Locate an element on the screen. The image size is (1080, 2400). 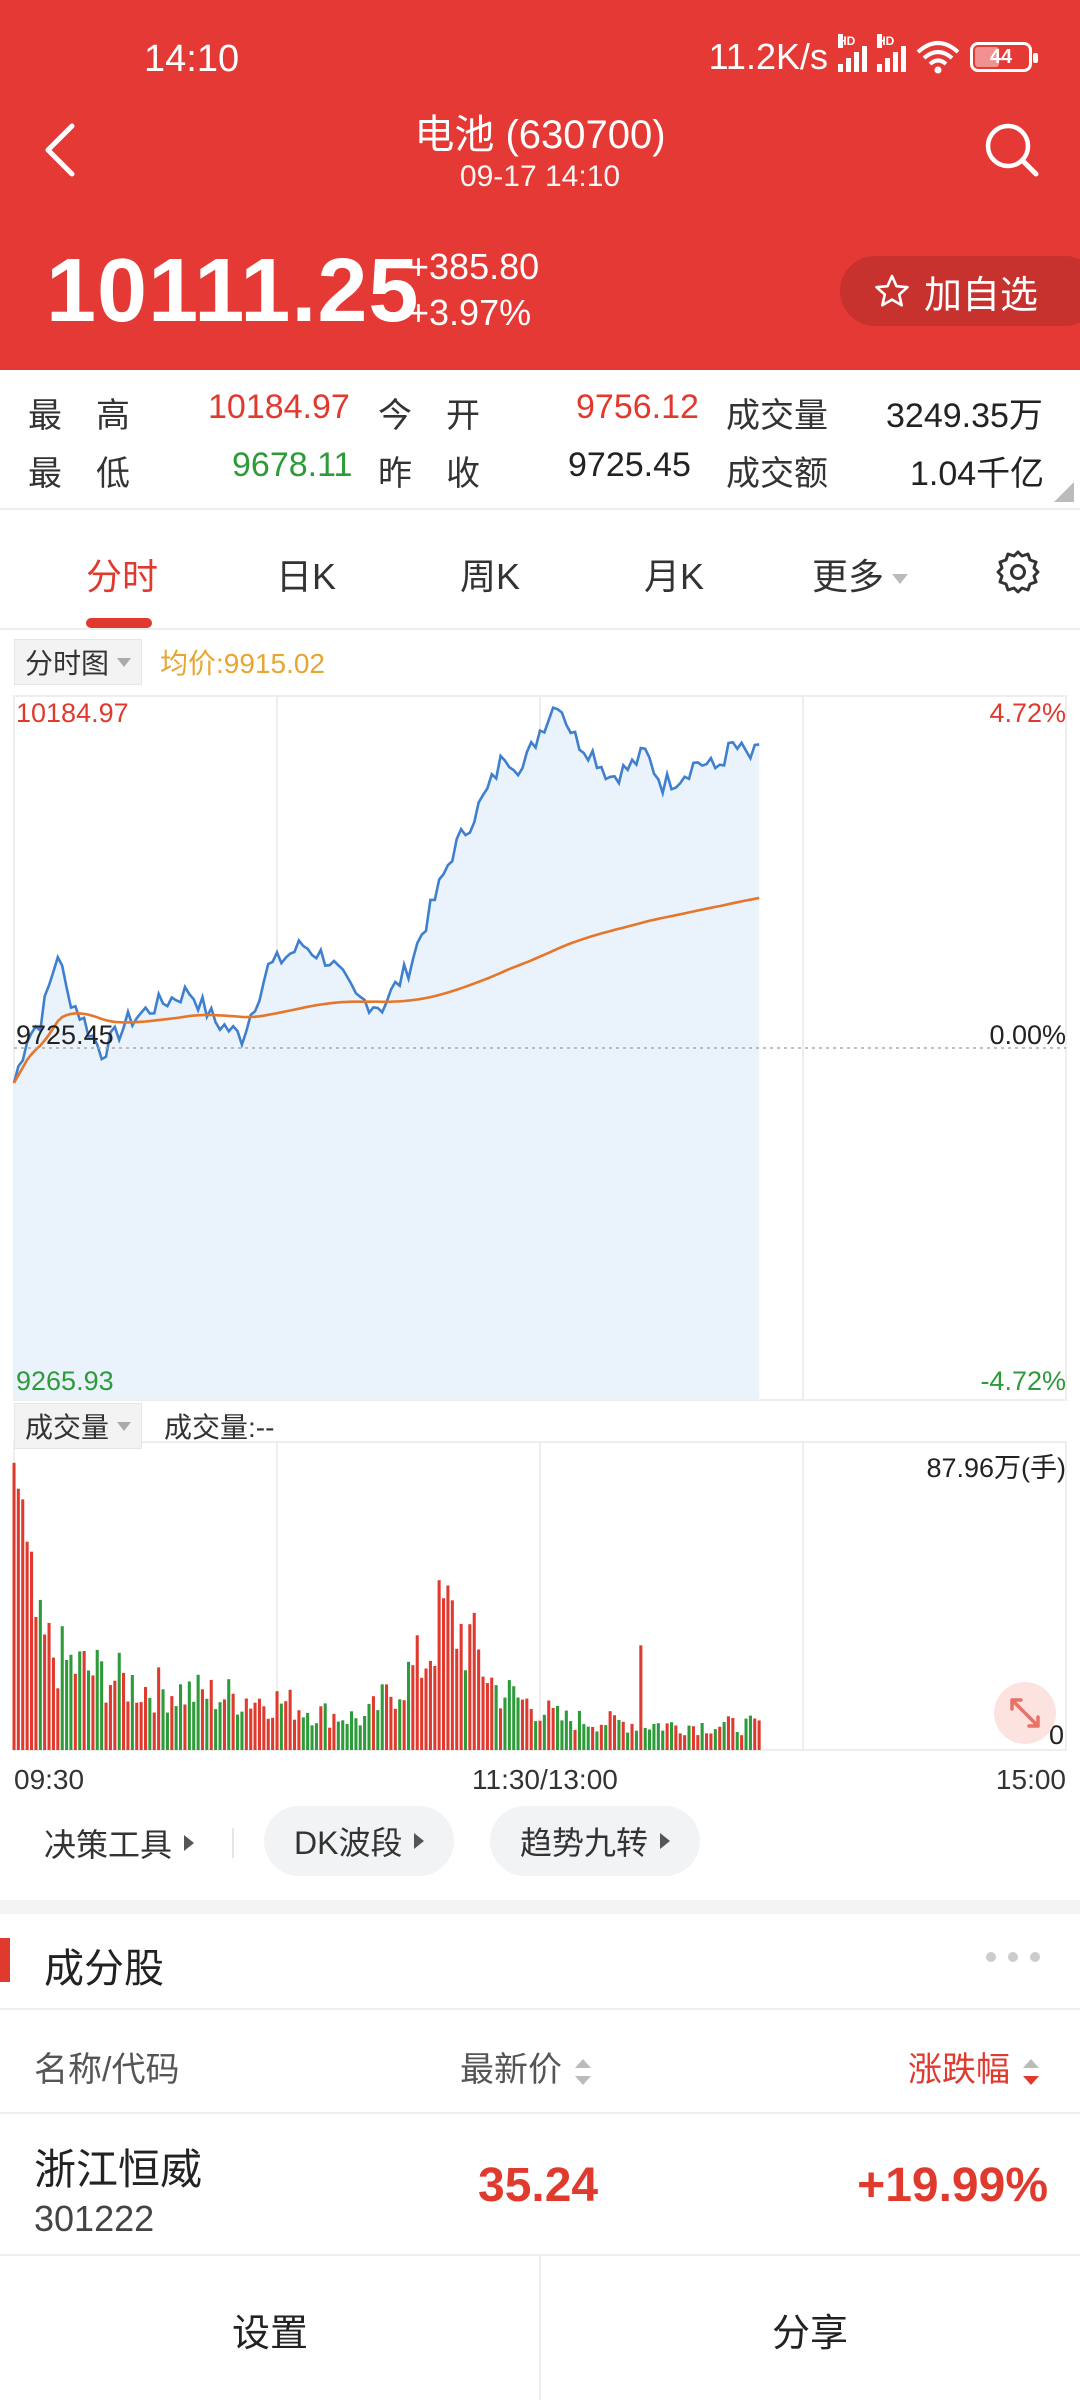
high-value: 10184.97 is located at coordinates (279, 407).